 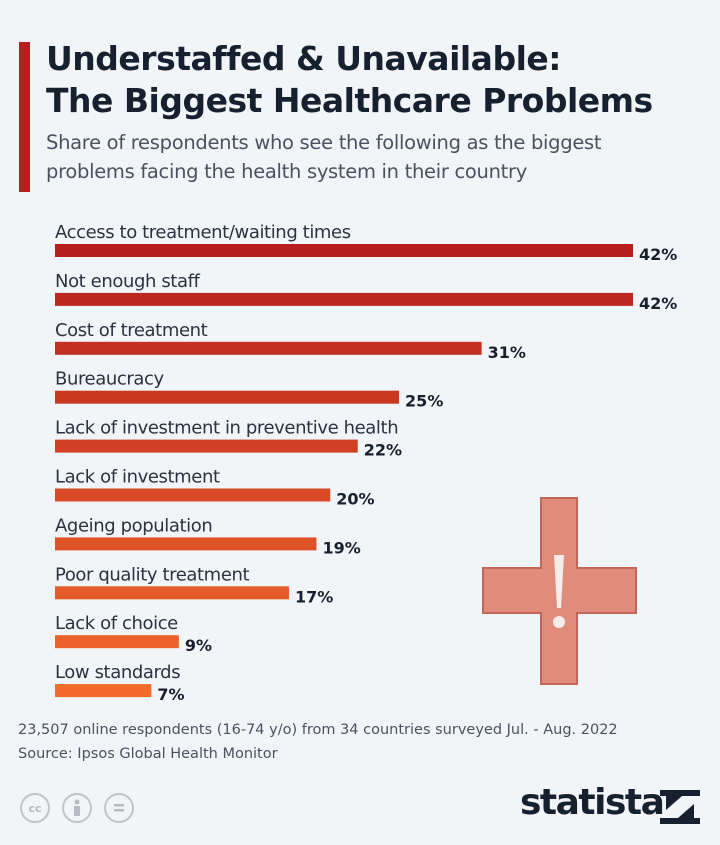 What do you see at coordinates (152, 574) in the screenshot?
I see `category-label: Poor quality treatment` at bounding box center [152, 574].